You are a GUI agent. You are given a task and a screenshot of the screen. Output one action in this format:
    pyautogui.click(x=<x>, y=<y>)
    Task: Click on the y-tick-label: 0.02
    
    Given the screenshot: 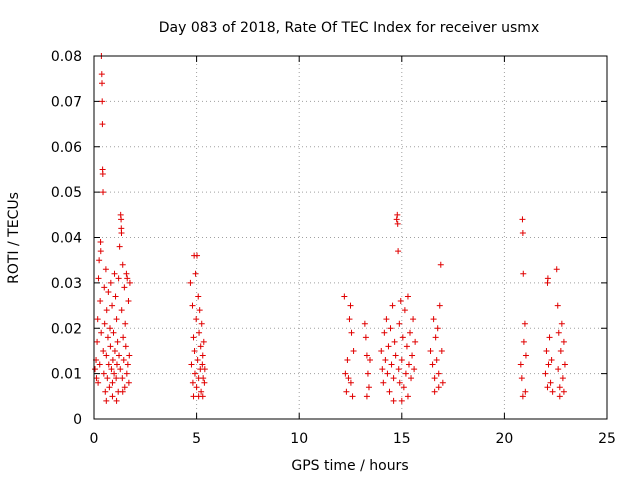 What is the action you would take?
    pyautogui.click(x=66, y=329)
    